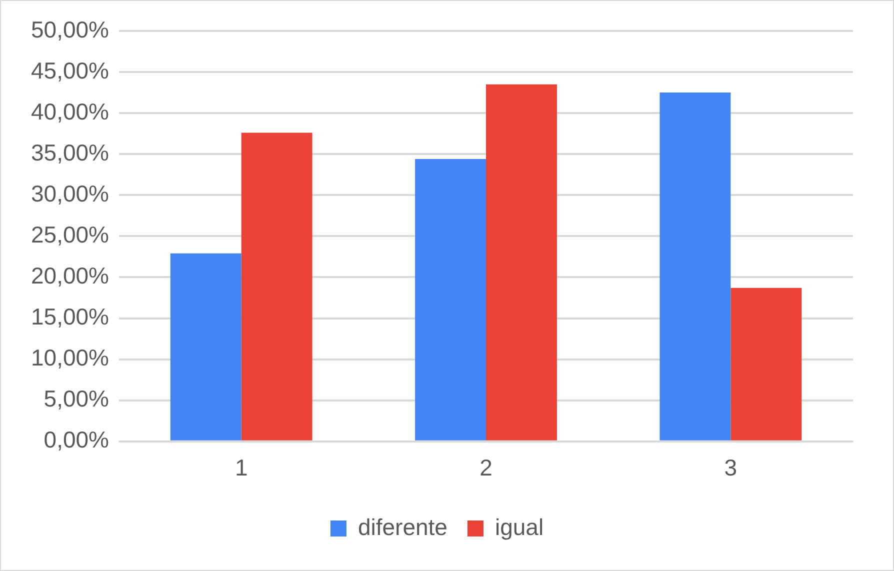 The height and width of the screenshot is (571, 894). I want to click on y-tick-label: 0,00%, so click(77, 439).